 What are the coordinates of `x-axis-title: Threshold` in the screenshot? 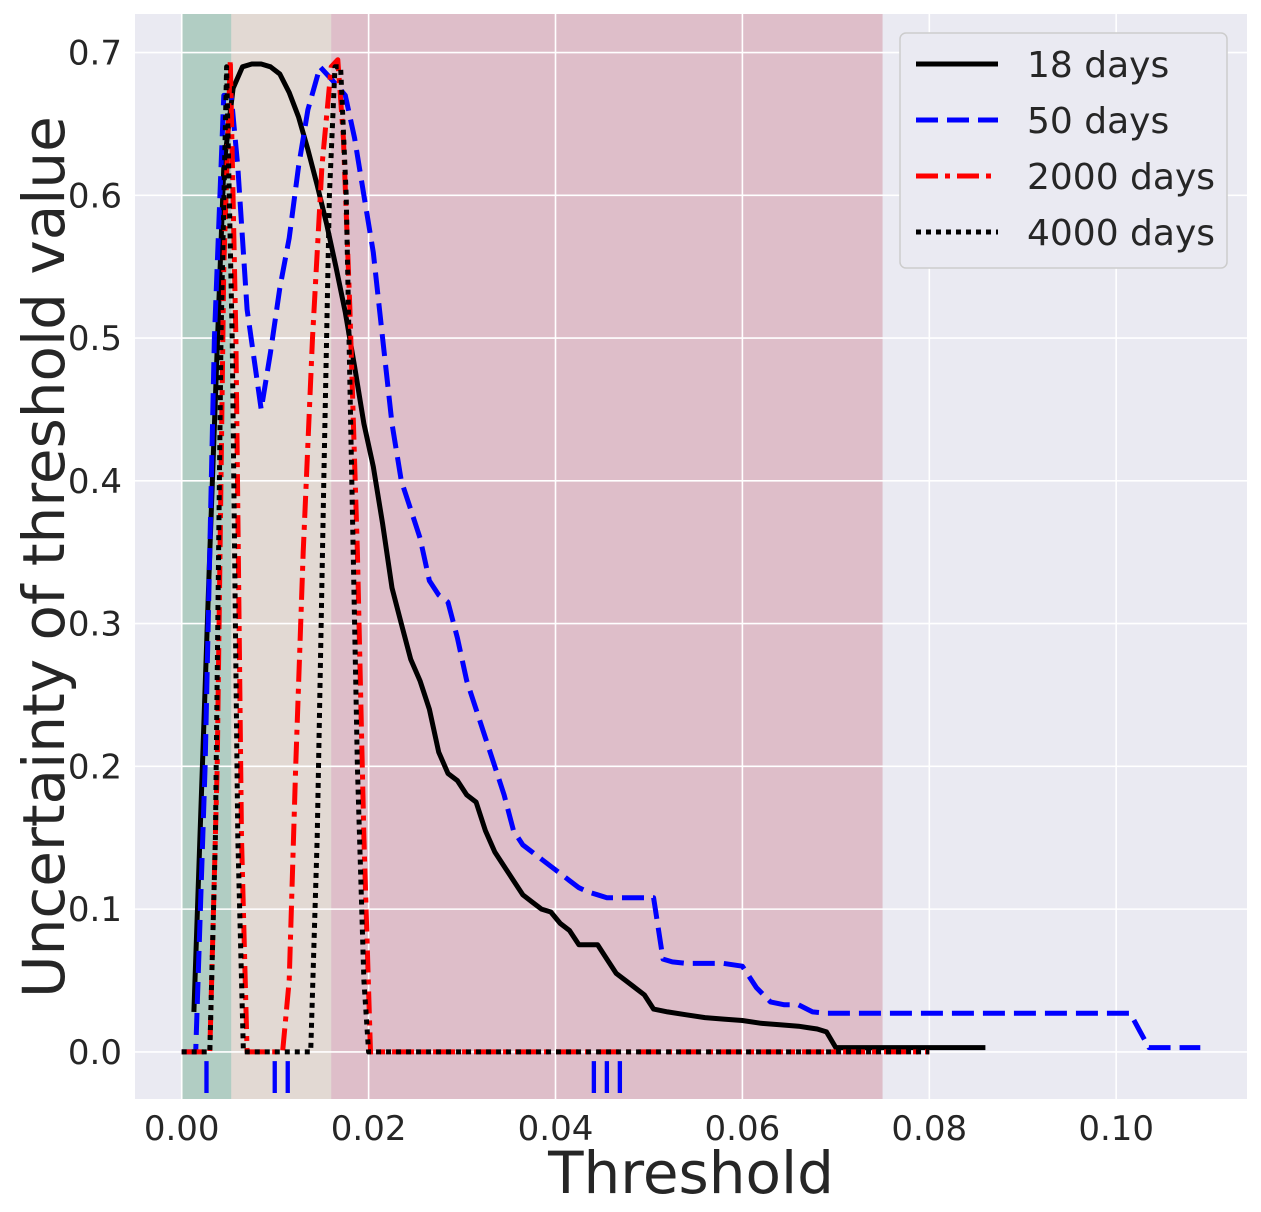 It's located at (690, 1173).